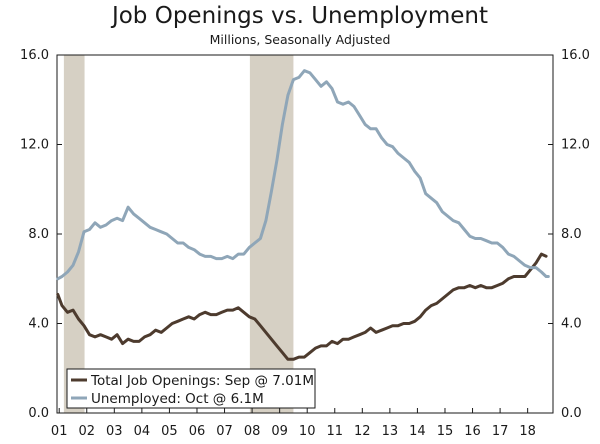 This screenshot has width=600, height=444. Describe the element at coordinates (169, 431) in the screenshot. I see `x-tick-label: 05` at that location.